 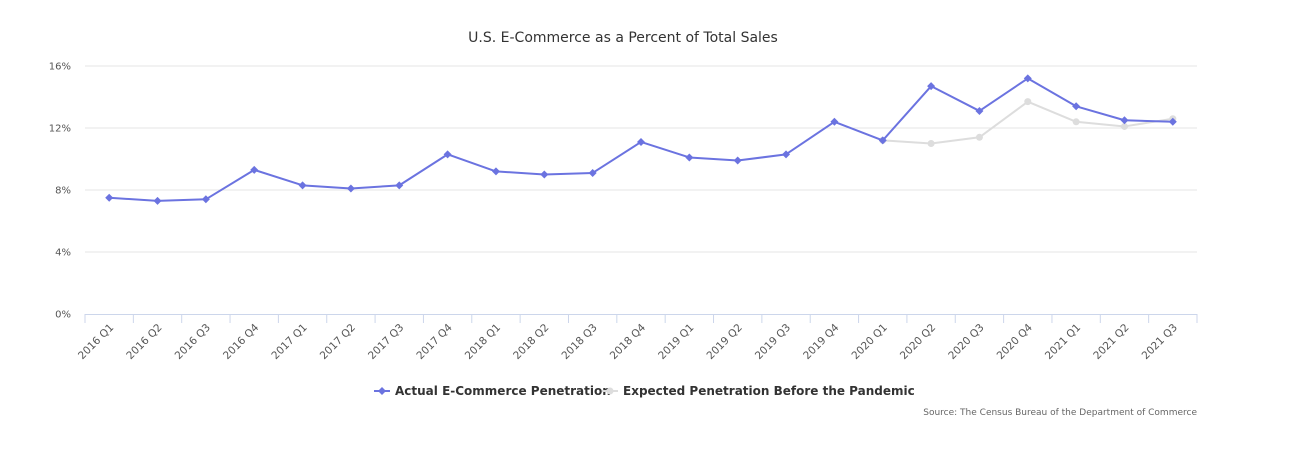 I want to click on x-tick-label: 2016 Q3, so click(x=193, y=342).